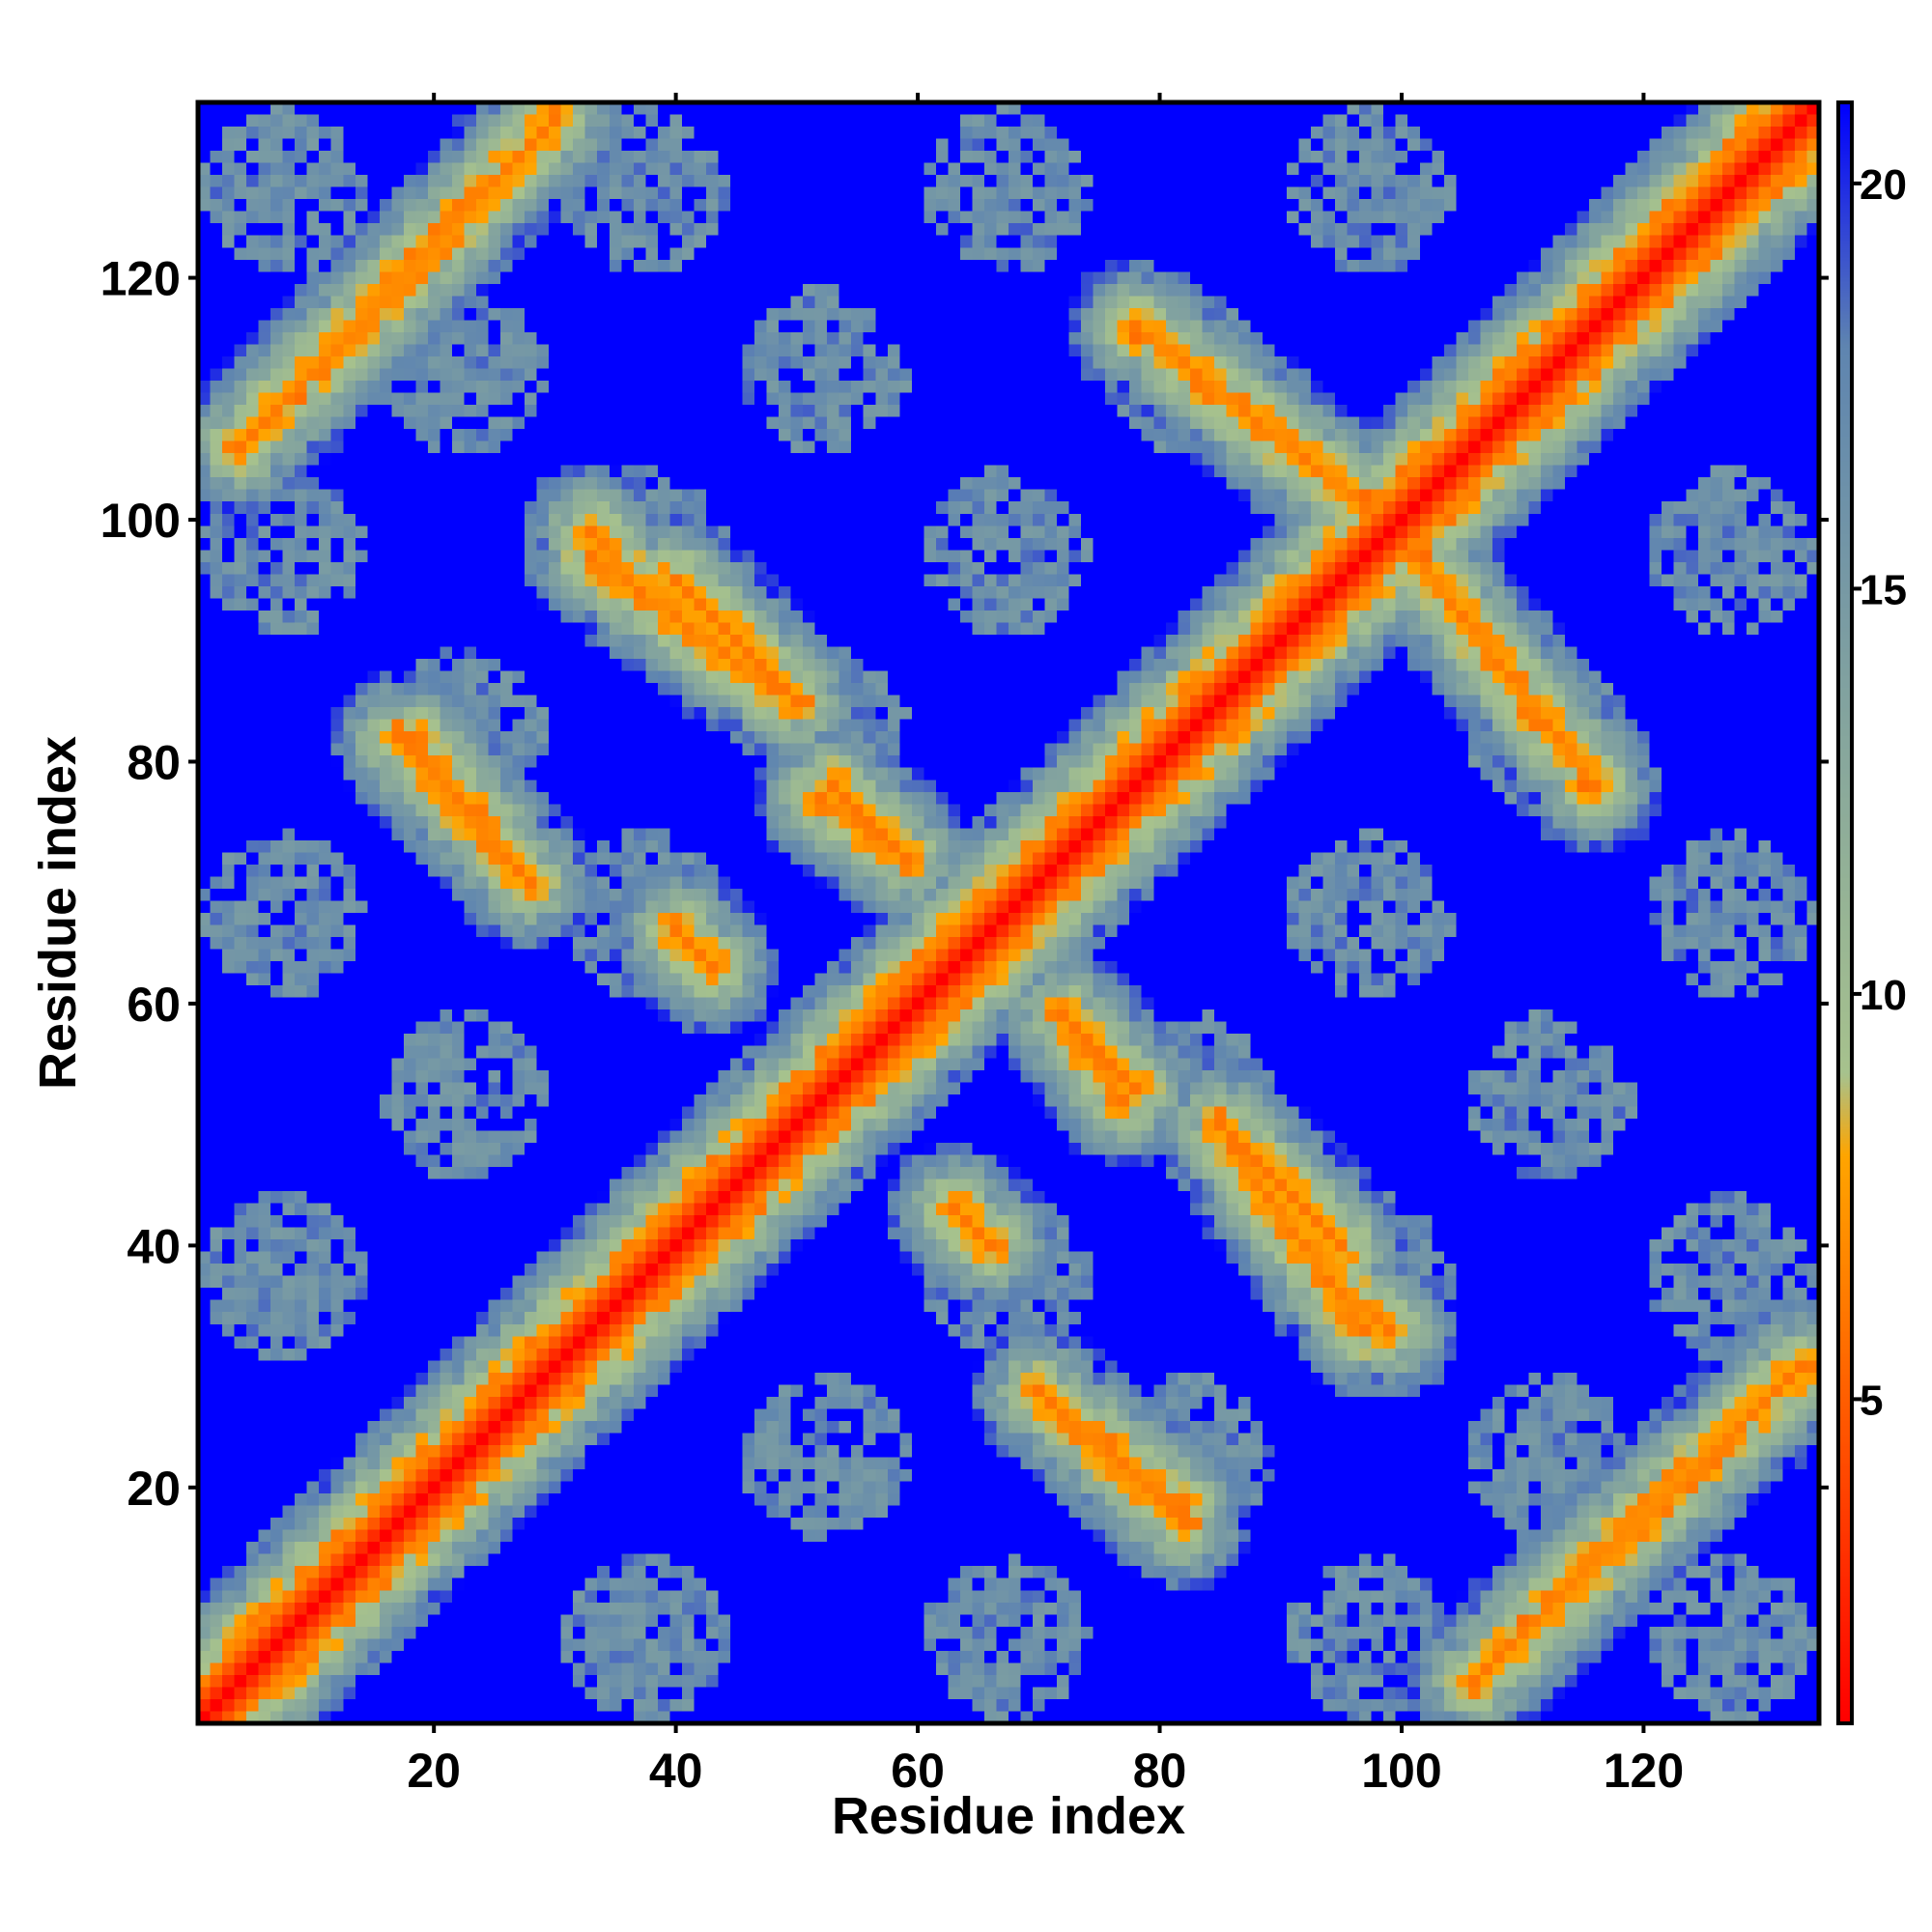 The width and height of the screenshot is (1932, 1932). Describe the element at coordinates (676, 1771) in the screenshot. I see `x-tick-label: 40` at that location.